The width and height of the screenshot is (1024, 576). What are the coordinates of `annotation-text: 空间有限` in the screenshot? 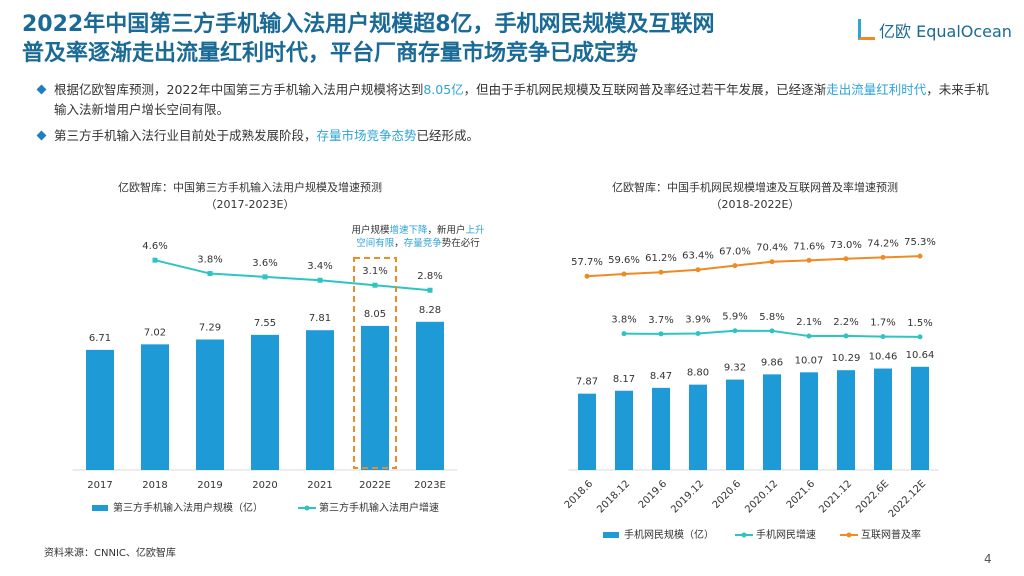 It's located at (375, 243).